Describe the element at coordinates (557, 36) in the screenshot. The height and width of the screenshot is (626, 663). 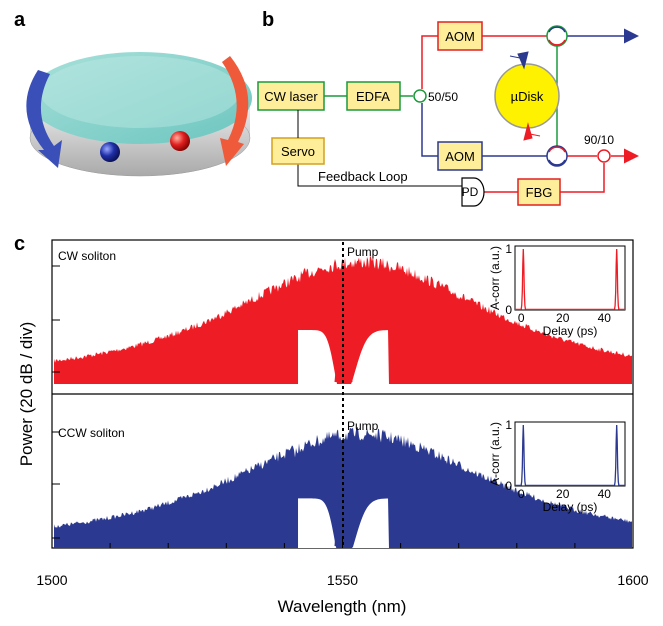
I see `circulator-top` at that location.